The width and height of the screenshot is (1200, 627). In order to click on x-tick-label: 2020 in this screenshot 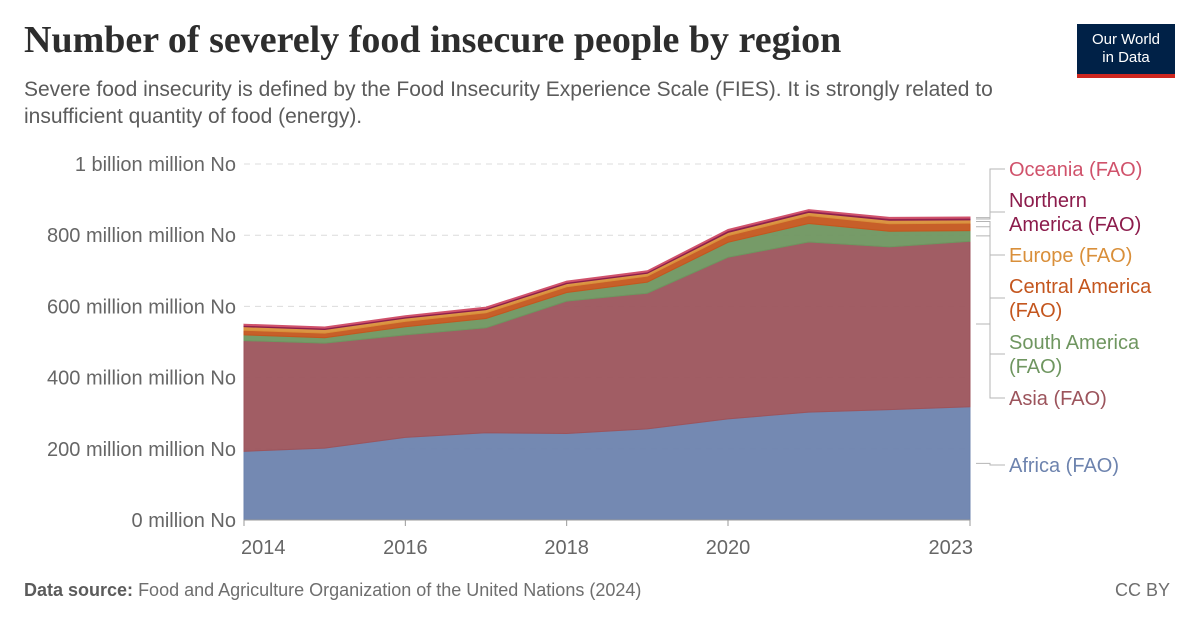, I will do `click(728, 548)`.